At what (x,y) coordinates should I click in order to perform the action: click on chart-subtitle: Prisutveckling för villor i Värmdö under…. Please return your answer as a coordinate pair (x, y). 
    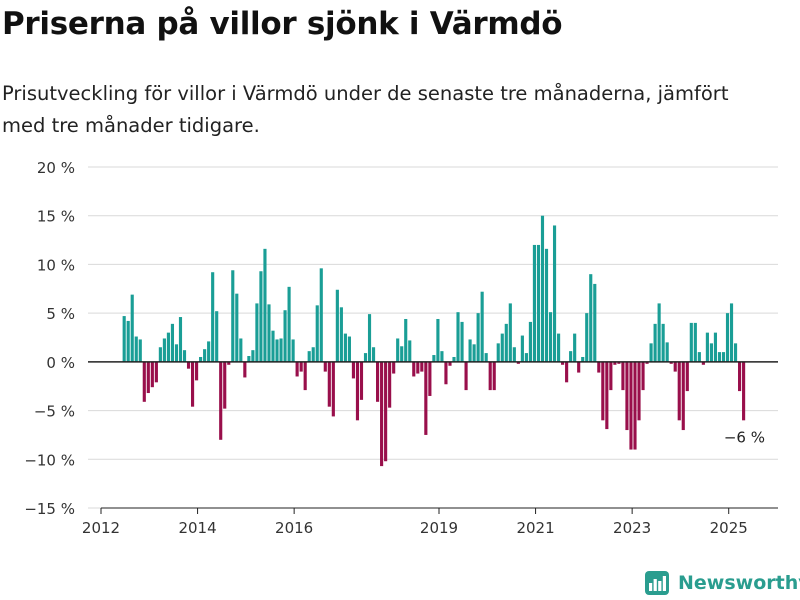
    Looking at the image, I should click on (365, 109).